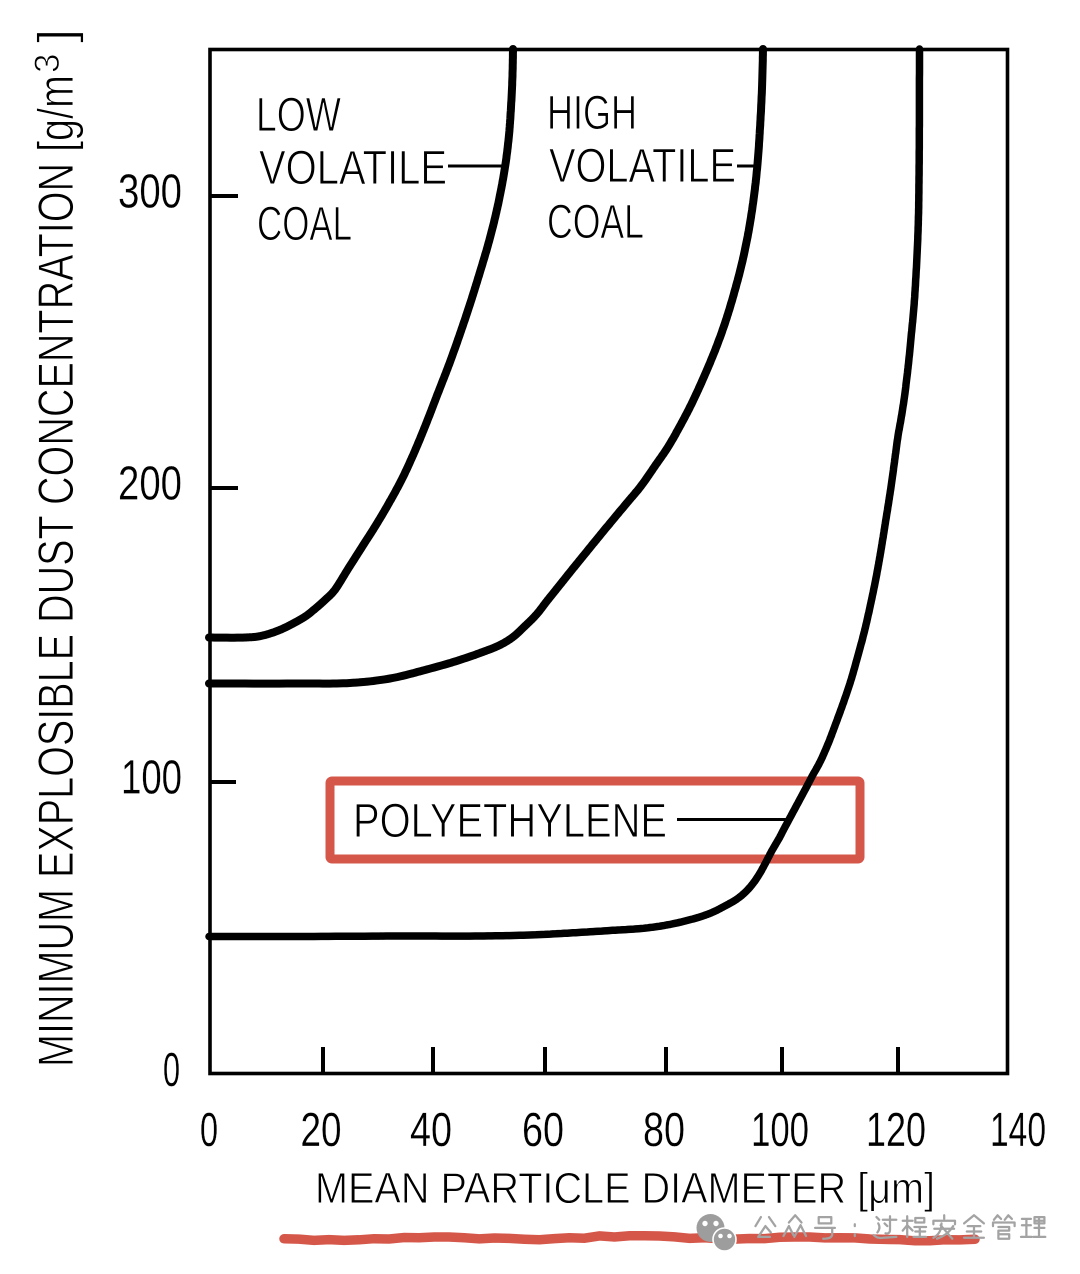 The width and height of the screenshot is (1080, 1274). Describe the element at coordinates (431, 1130) in the screenshot. I see `svg-text: 40` at that location.